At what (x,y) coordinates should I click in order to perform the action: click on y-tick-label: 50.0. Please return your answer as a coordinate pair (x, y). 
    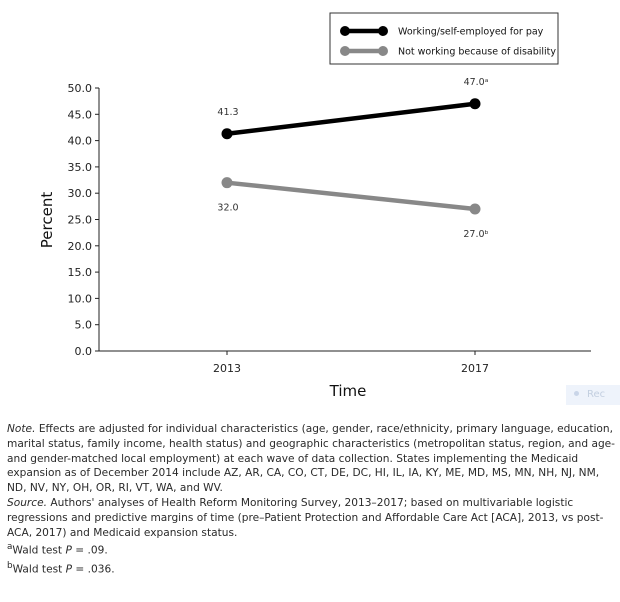
    Looking at the image, I should click on (80, 88).